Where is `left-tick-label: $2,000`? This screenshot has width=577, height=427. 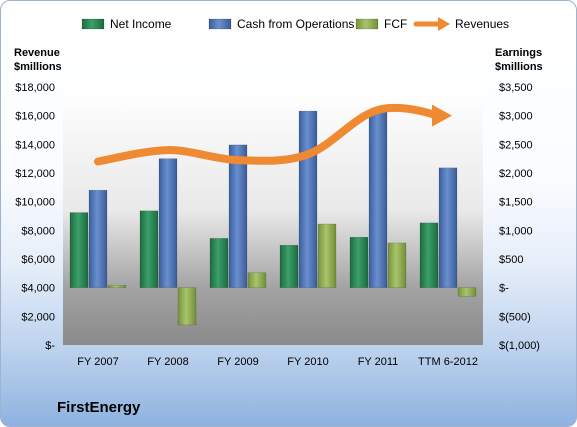
left-tick-label: $2,000 is located at coordinates (38, 317).